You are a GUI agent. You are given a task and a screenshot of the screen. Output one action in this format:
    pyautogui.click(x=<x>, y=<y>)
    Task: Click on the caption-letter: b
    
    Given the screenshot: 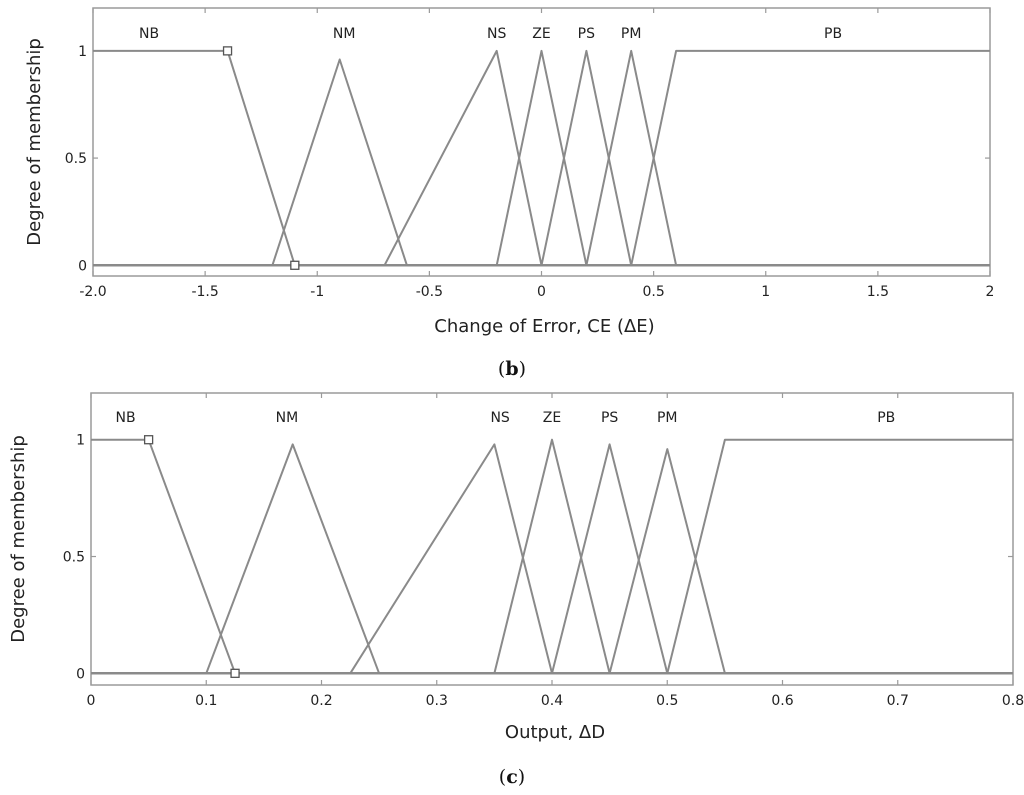 What is the action you would take?
    pyautogui.click(x=511, y=369)
    